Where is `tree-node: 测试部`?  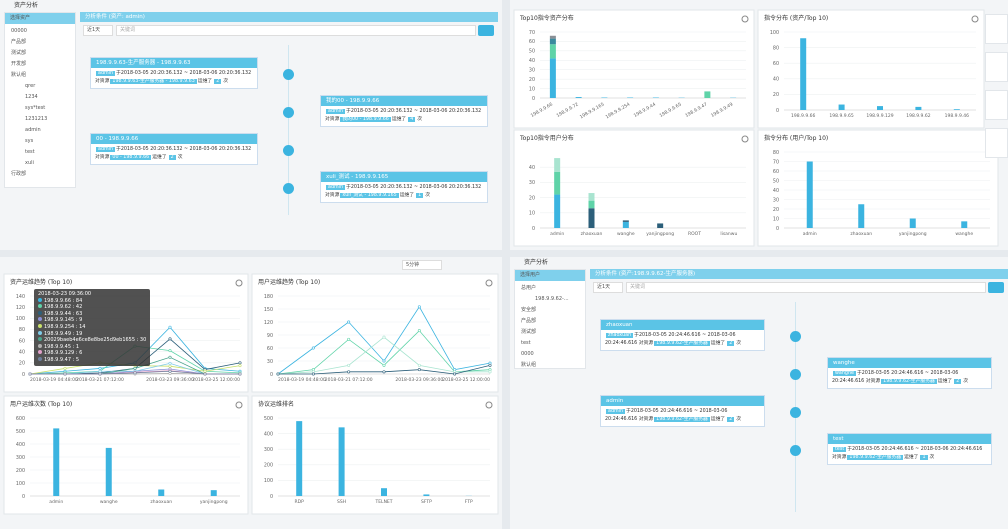 tree-node: 测试部 is located at coordinates (19, 53).